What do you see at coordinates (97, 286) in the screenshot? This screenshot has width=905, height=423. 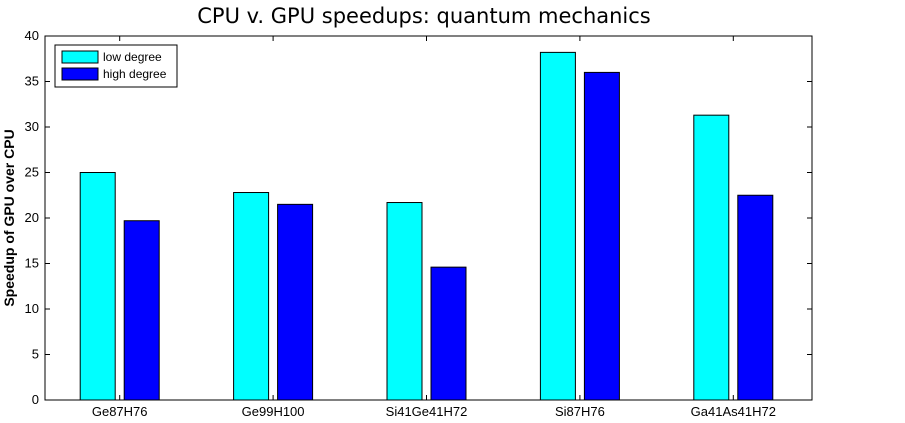 I see `bar-low-degree-ge87h76` at bounding box center [97, 286].